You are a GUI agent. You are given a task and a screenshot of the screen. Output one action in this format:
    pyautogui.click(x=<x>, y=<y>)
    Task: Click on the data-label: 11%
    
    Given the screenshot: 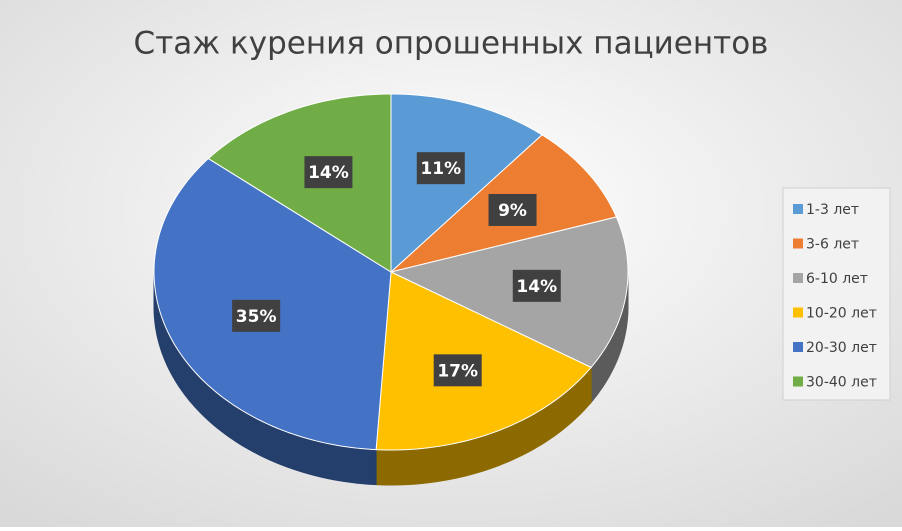 What is the action you would take?
    pyautogui.click(x=440, y=168)
    